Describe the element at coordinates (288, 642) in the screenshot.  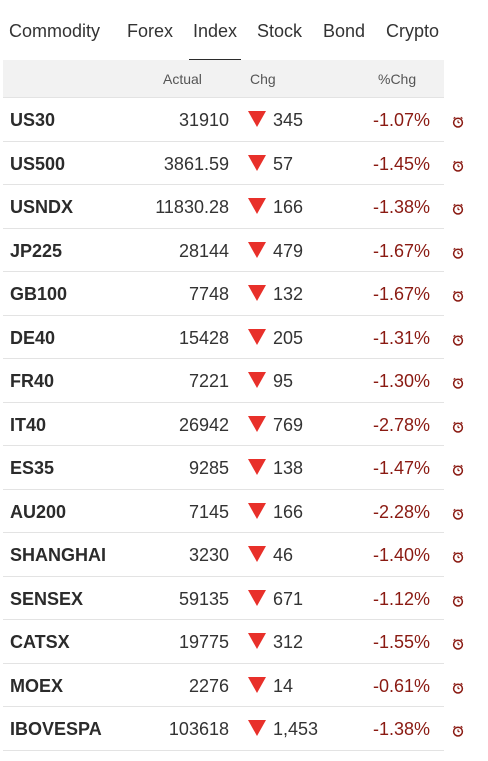
I see `change-value: 312` at that location.